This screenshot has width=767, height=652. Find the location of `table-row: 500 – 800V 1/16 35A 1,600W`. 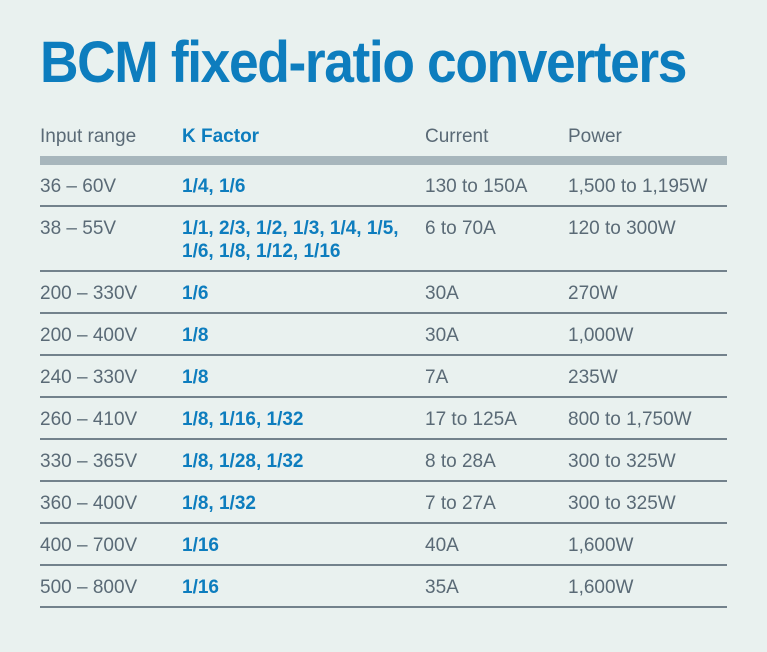

table-row: 500 – 800V 1/16 35A 1,600W is located at coordinates (383, 587).